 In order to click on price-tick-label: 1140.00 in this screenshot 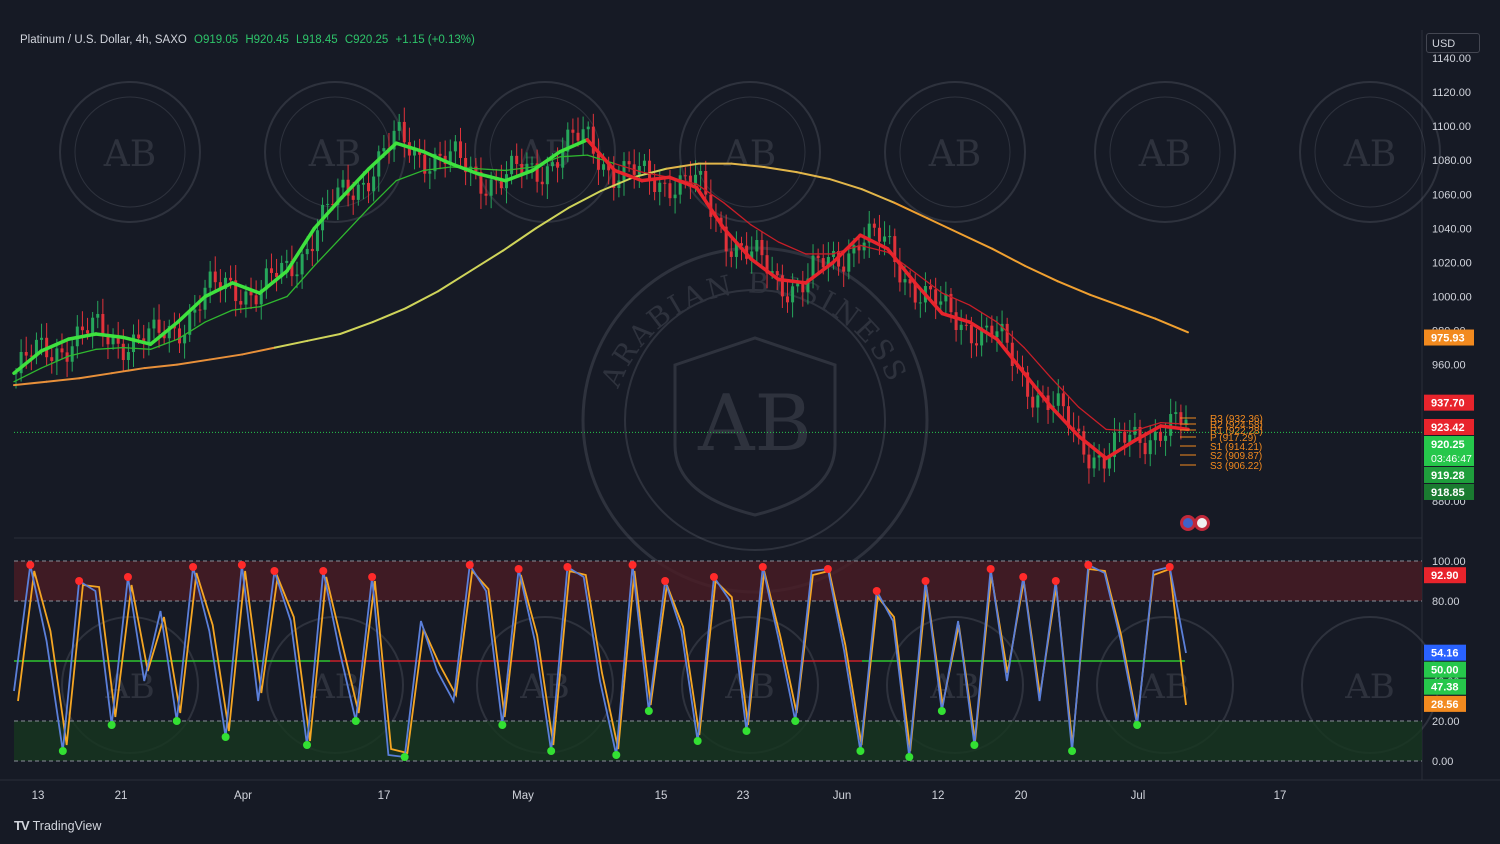, I will do `click(1451, 59)`.